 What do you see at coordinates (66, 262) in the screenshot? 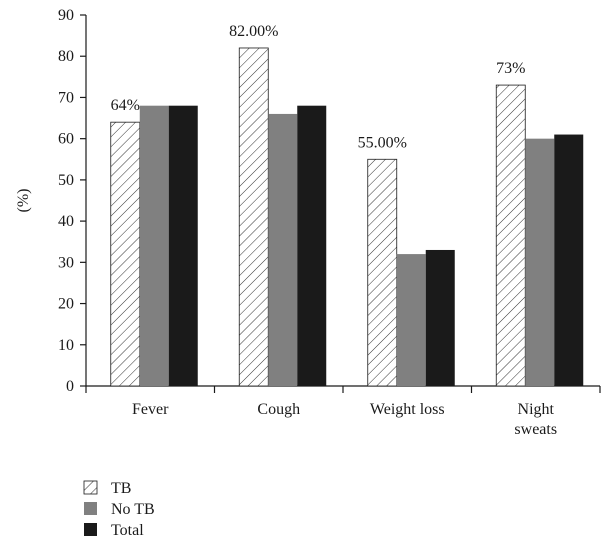
I see `y-tick-label: 30` at bounding box center [66, 262].